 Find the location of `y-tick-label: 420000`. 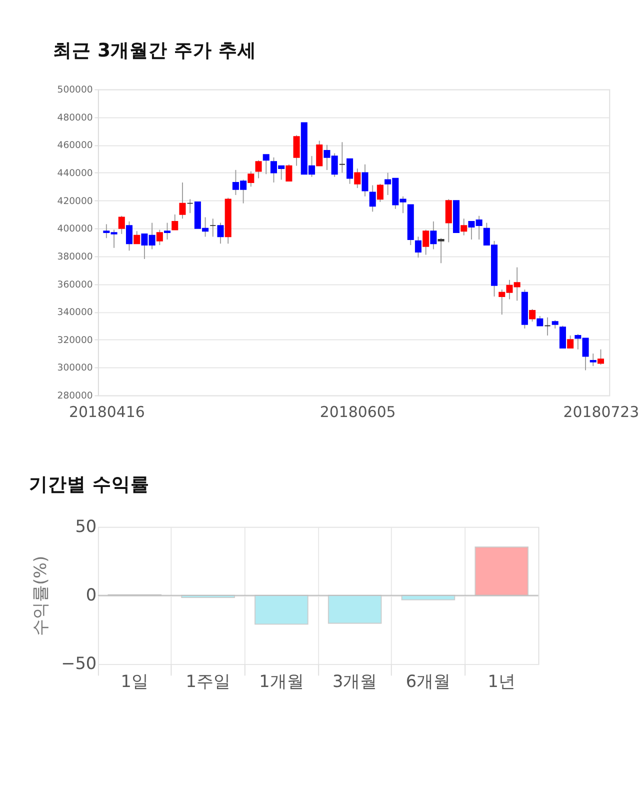

y-tick-label: 420000 is located at coordinates (75, 201).